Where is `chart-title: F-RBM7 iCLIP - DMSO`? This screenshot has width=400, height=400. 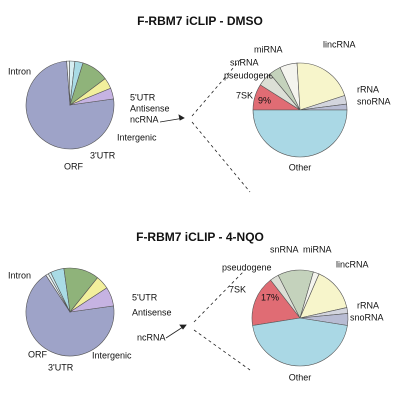
chart-title: F-RBM7 iCLIP - DMSO is located at coordinates (200, 21).